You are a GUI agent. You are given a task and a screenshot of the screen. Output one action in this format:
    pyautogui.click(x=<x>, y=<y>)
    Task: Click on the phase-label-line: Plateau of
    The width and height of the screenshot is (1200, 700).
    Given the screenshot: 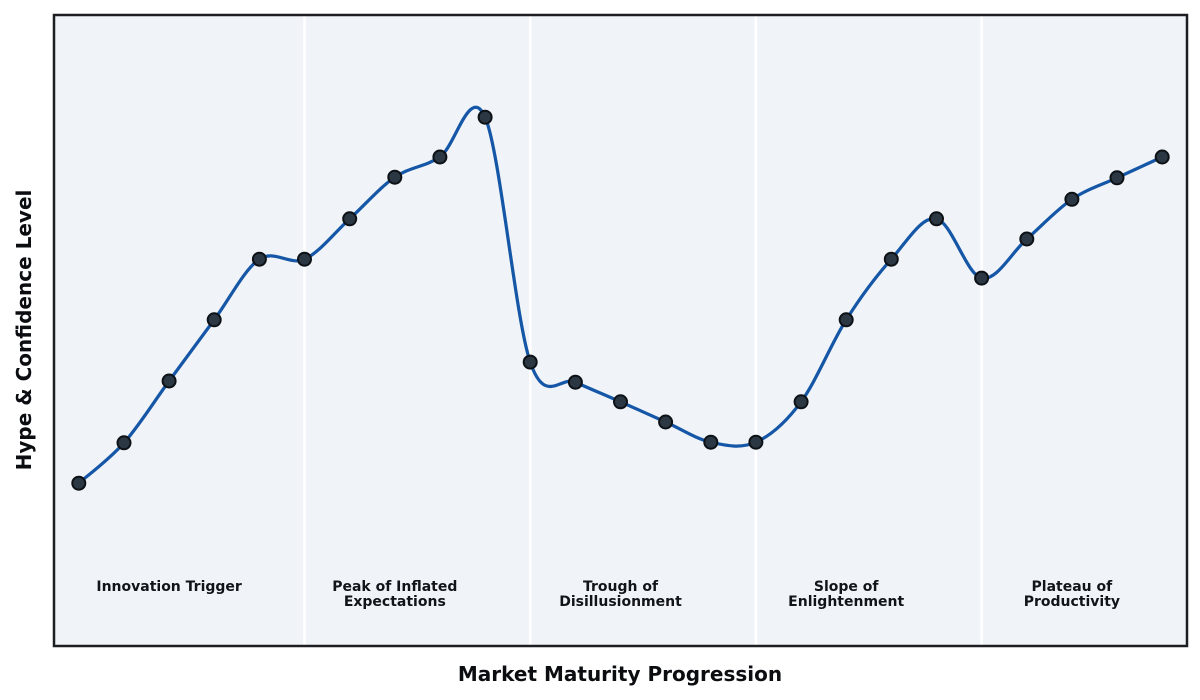 What is the action you would take?
    pyautogui.click(x=1072, y=587)
    